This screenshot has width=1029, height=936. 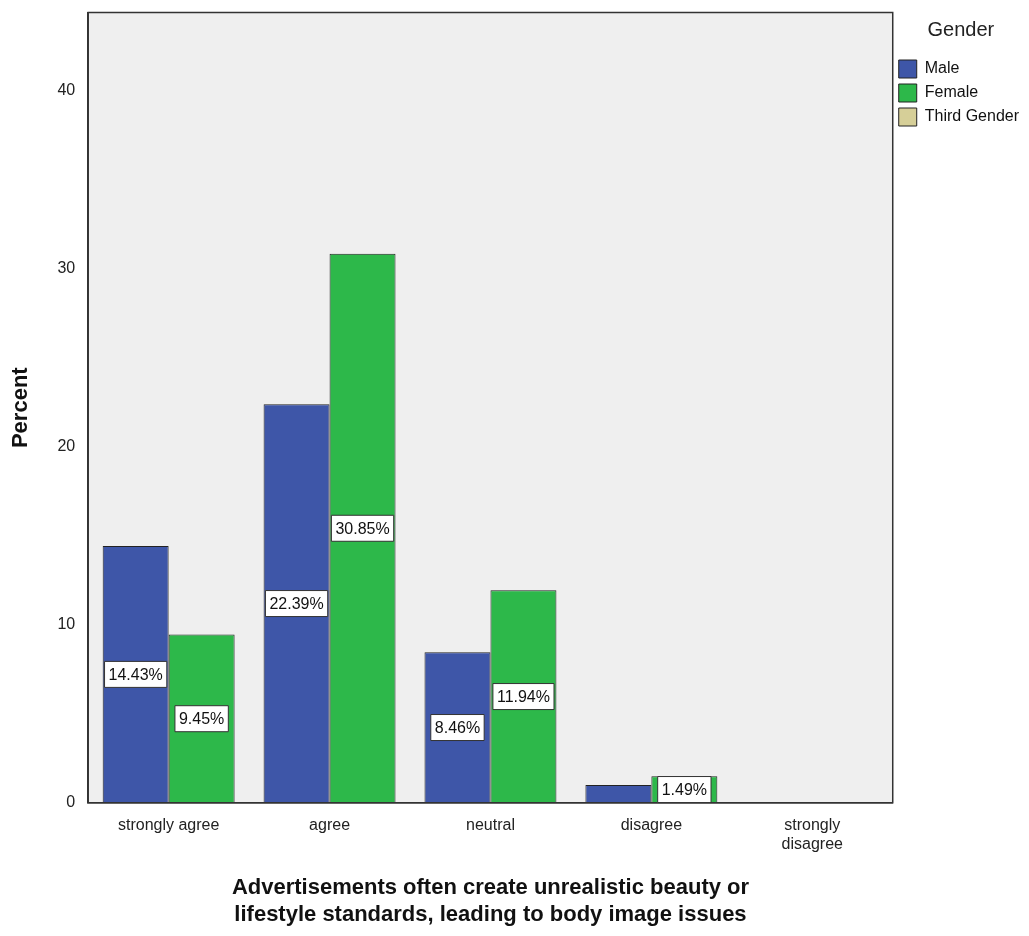 I want to click on data-label: 30.85%, so click(x=362, y=528).